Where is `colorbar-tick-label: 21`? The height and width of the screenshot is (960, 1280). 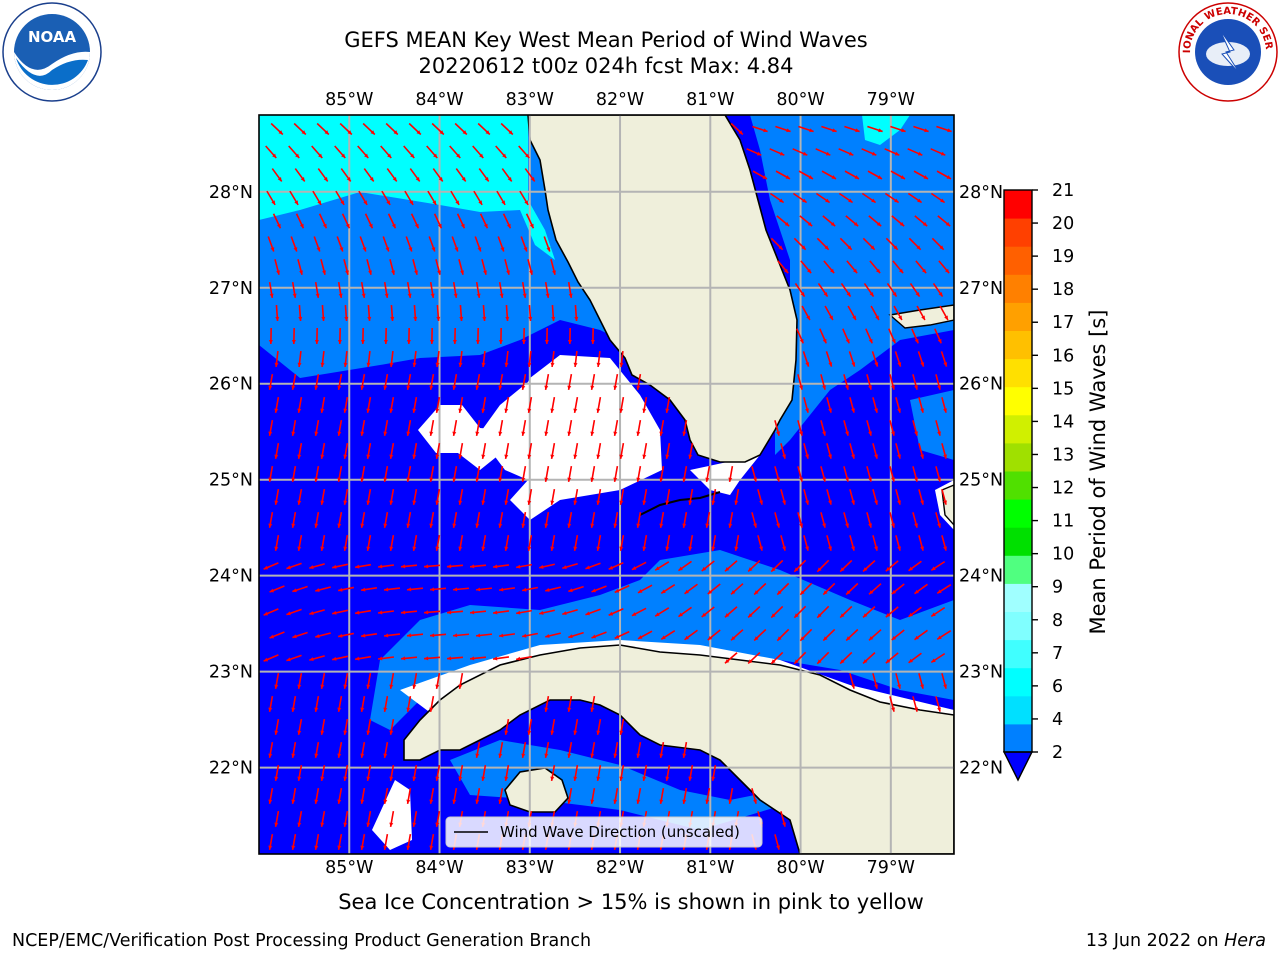
colorbar-tick-label: 21 is located at coordinates (1063, 191).